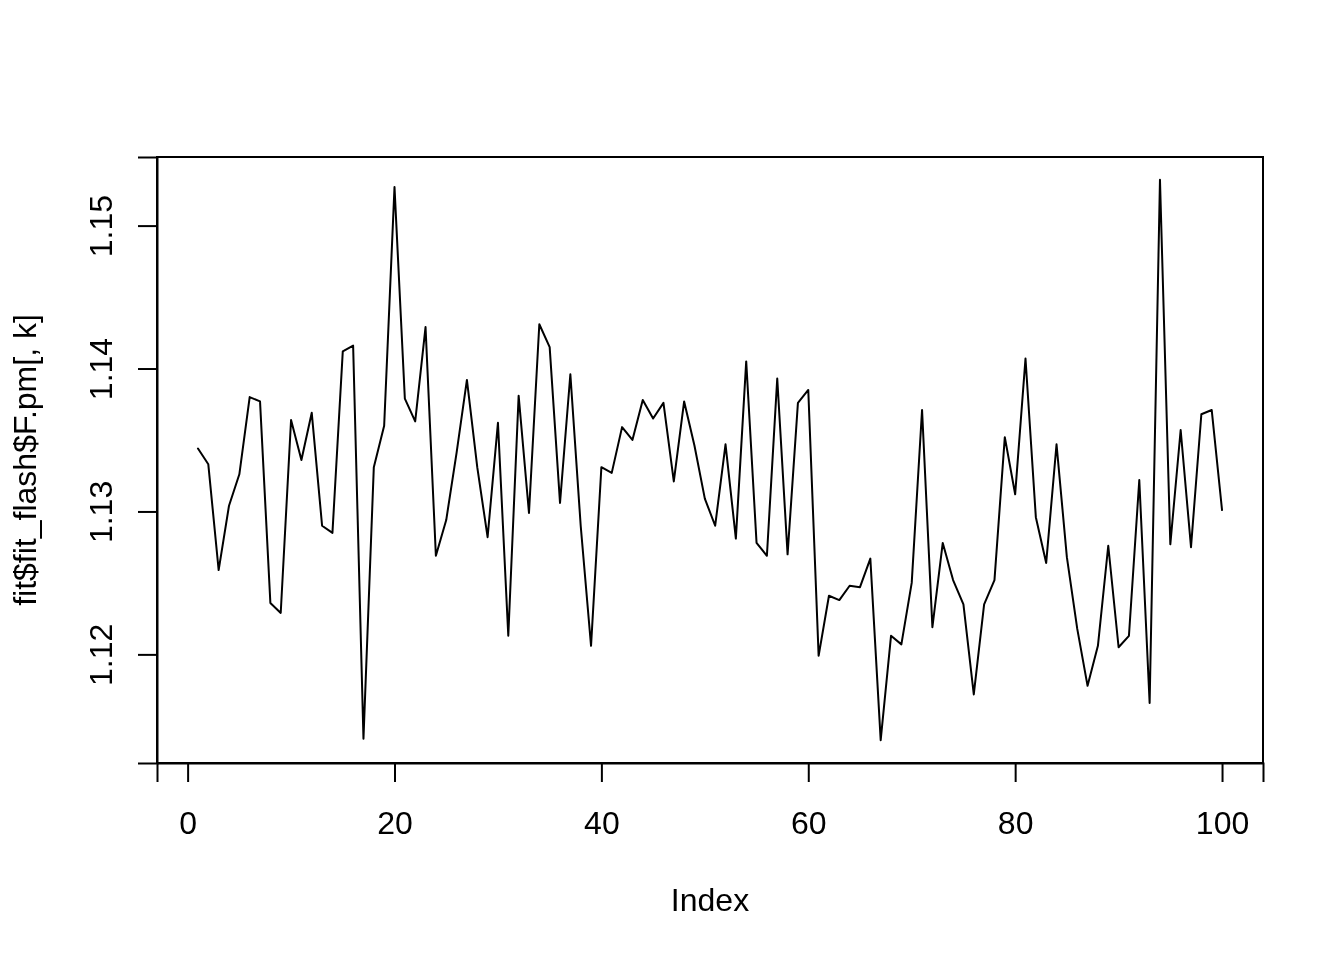 The image size is (1344, 960). What do you see at coordinates (101, 655) in the screenshot?
I see `y-tick-label: 1.12` at bounding box center [101, 655].